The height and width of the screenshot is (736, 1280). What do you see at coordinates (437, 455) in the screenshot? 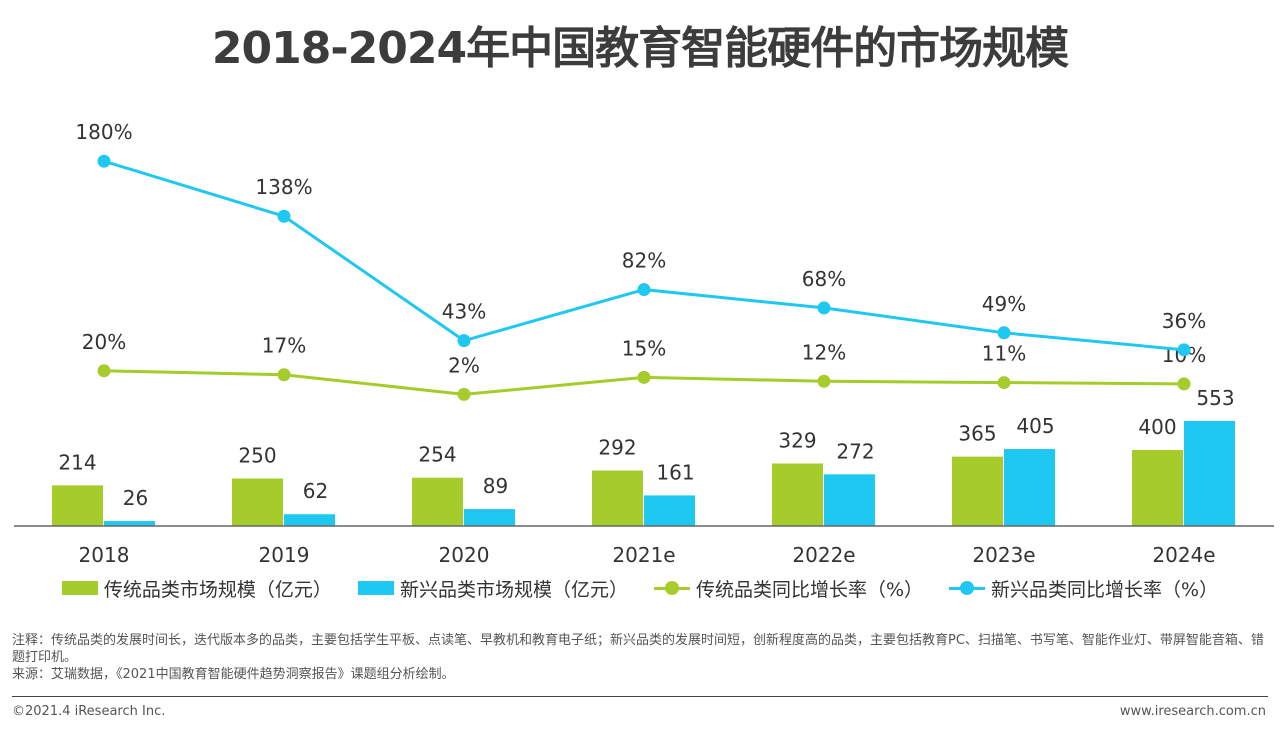
I see `bar-label-traditional: 254` at bounding box center [437, 455].